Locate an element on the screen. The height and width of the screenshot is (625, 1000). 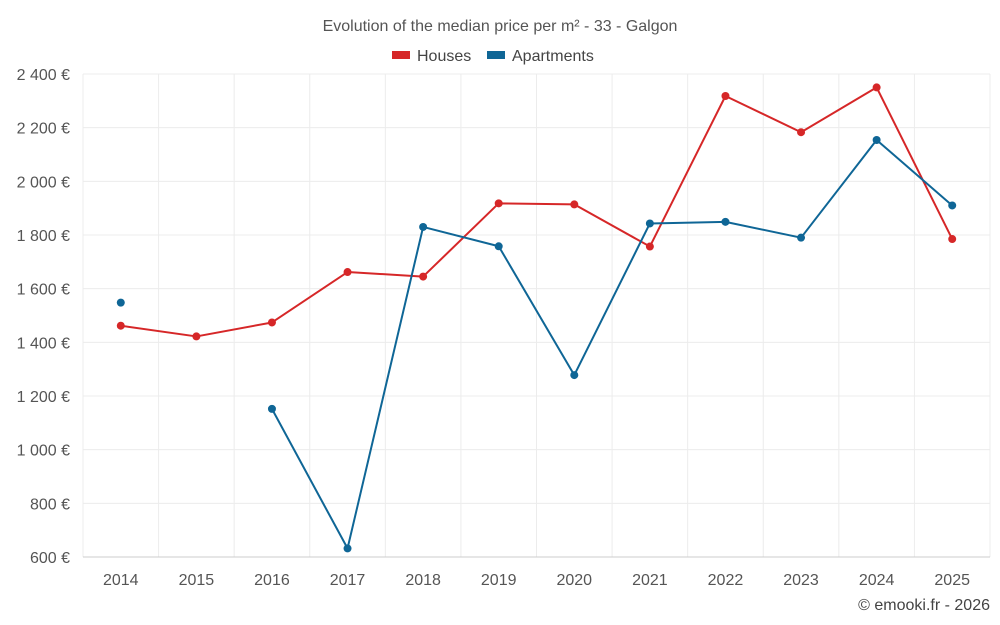
legend-label-houses: Houses is located at coordinates (444, 56).